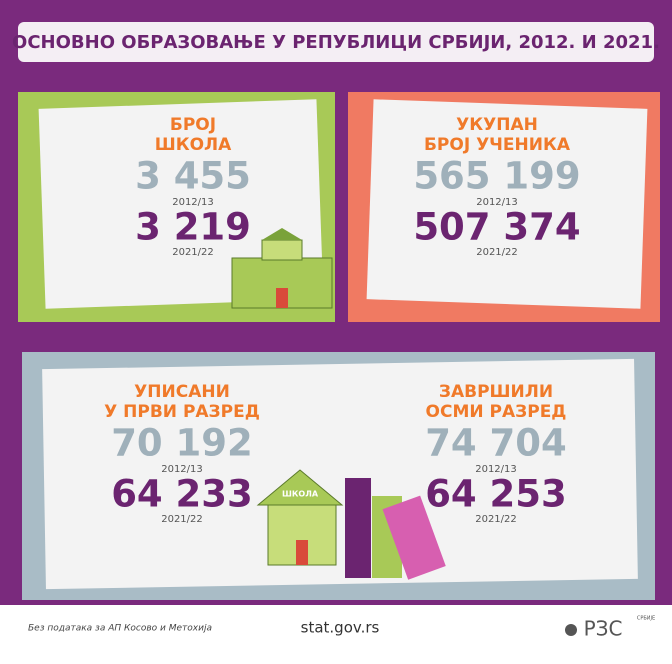 The width and height of the screenshot is (672, 664). What do you see at coordinates (193, 145) in the screenshot?
I see `card-heading: ШКОЛА` at bounding box center [193, 145].